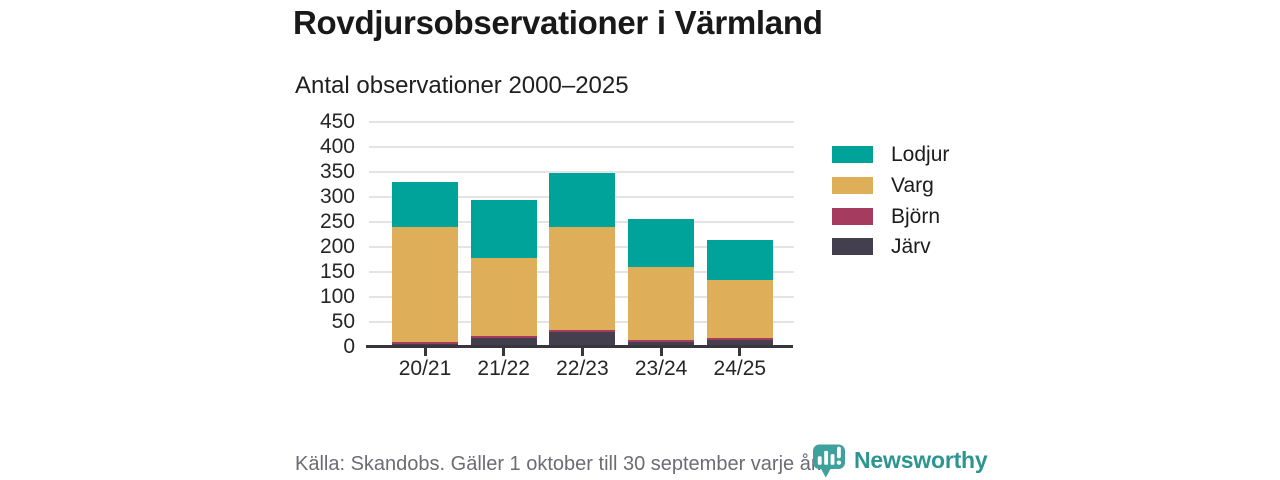 The width and height of the screenshot is (1280, 480). I want to click on x-axis-line, so click(579, 346).